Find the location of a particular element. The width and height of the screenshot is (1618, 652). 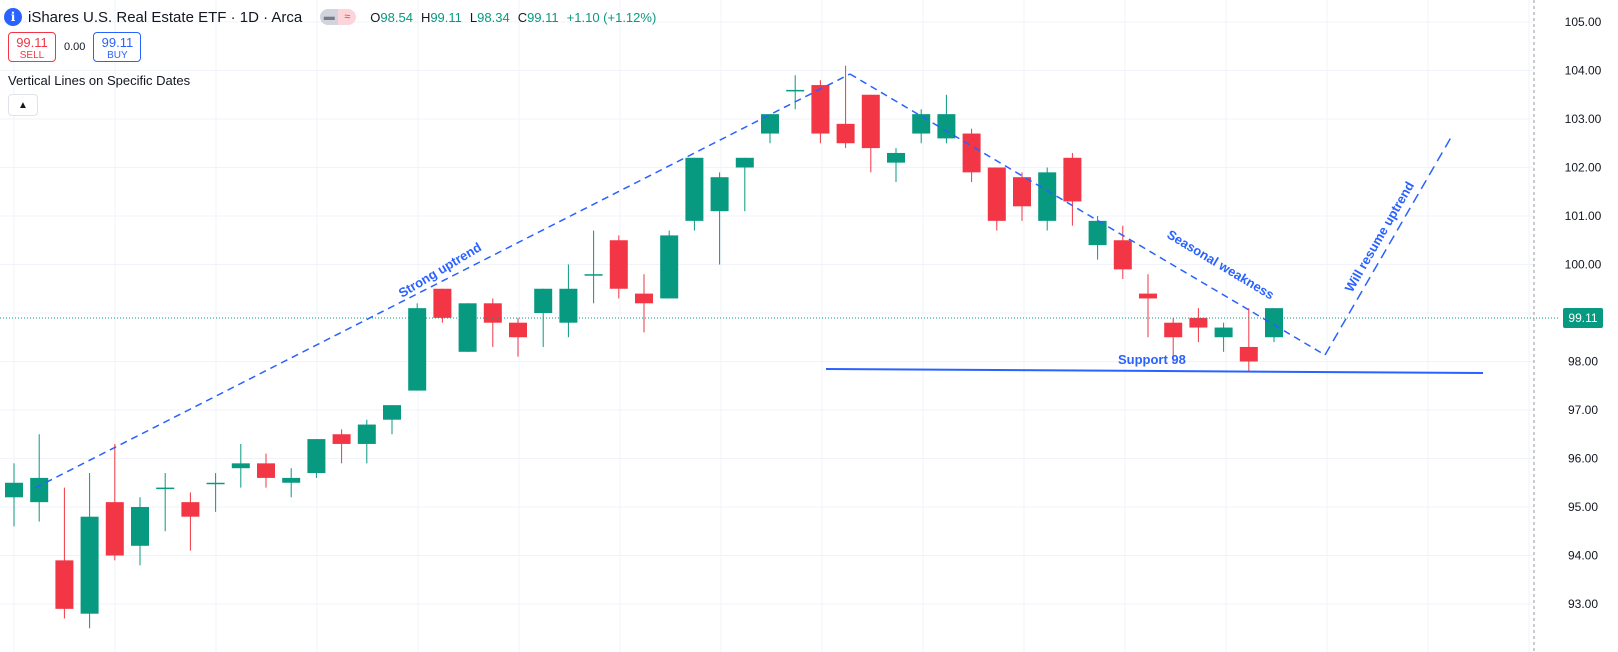

change-value: +1.10 (+1.12%) is located at coordinates (611, 17).